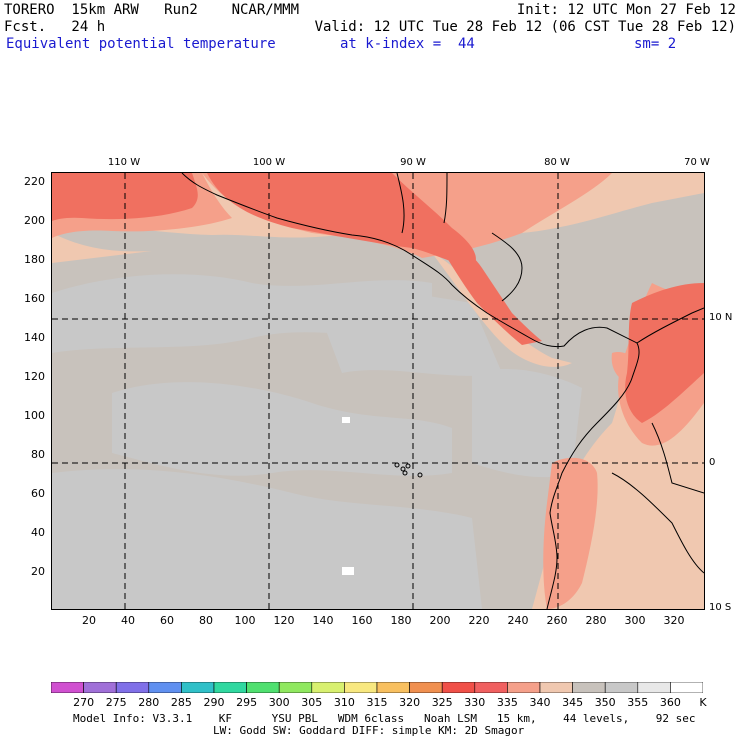  Describe the element at coordinates (279, 702) in the screenshot. I see `legend-label: 300` at that location.